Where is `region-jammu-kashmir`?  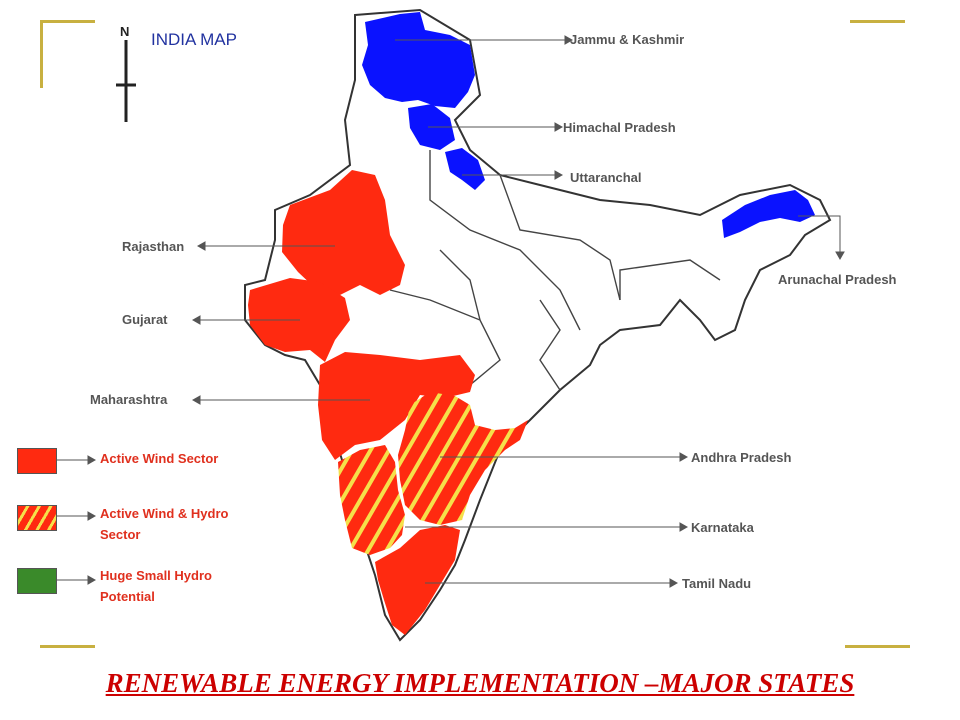 region-jammu-kashmir is located at coordinates (418, 60).